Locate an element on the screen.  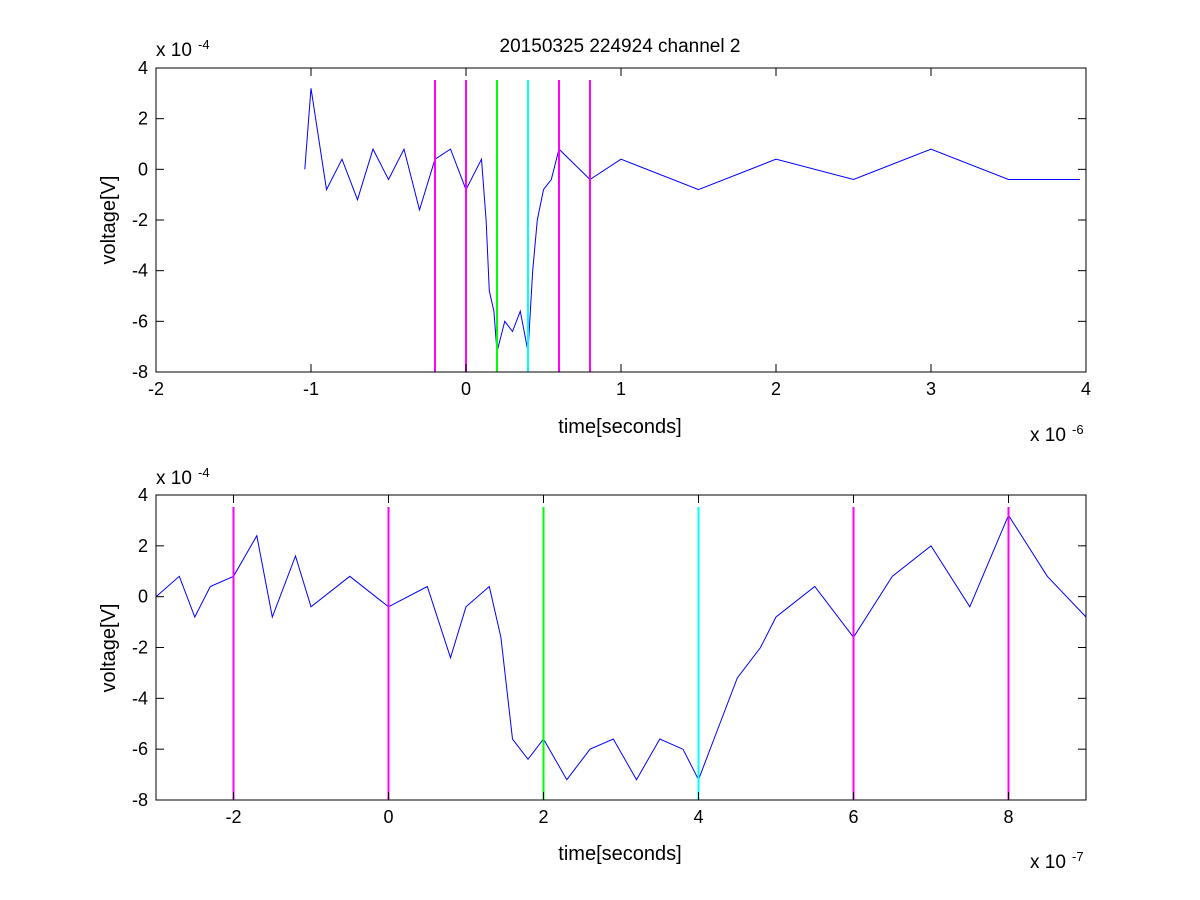
bottom-x-tick-label: 2 is located at coordinates (543, 817).